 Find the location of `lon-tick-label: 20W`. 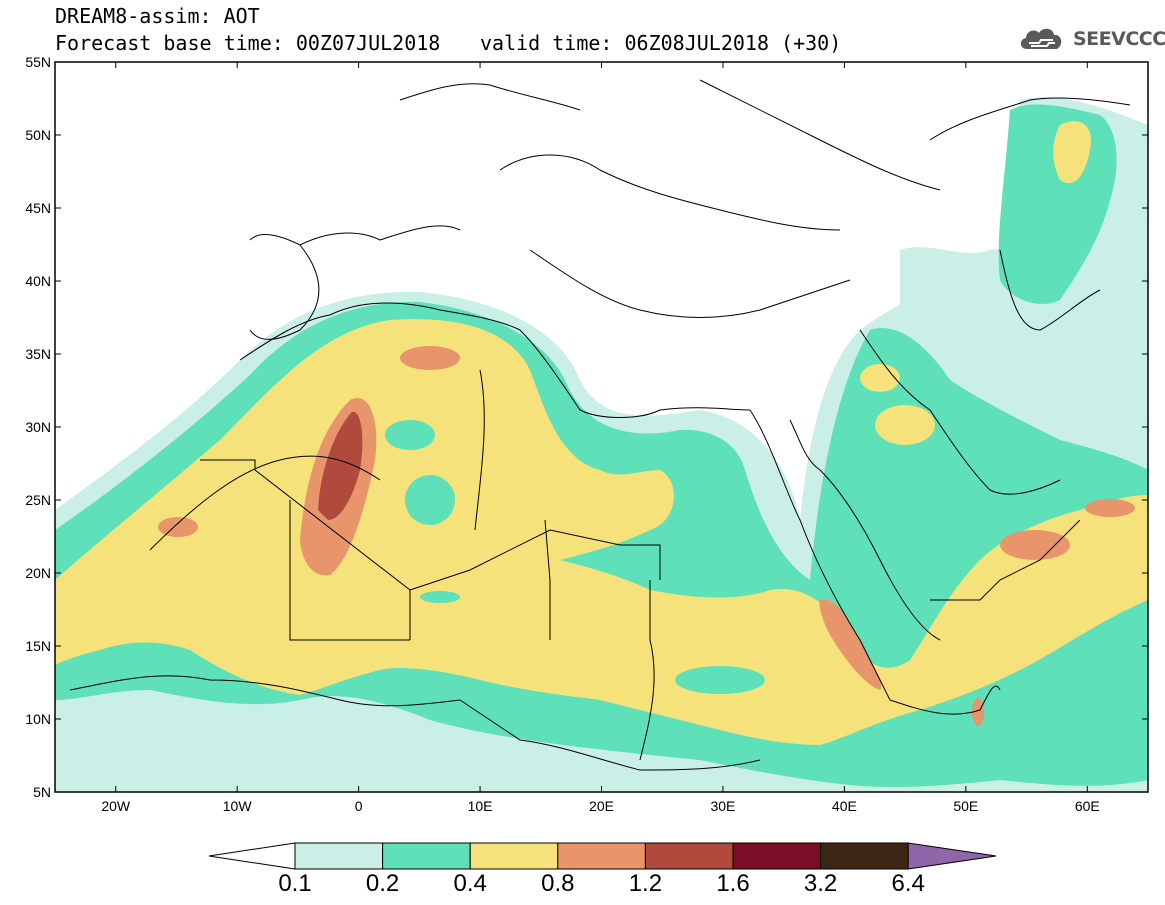

lon-tick-label: 20W is located at coordinates (116, 806).